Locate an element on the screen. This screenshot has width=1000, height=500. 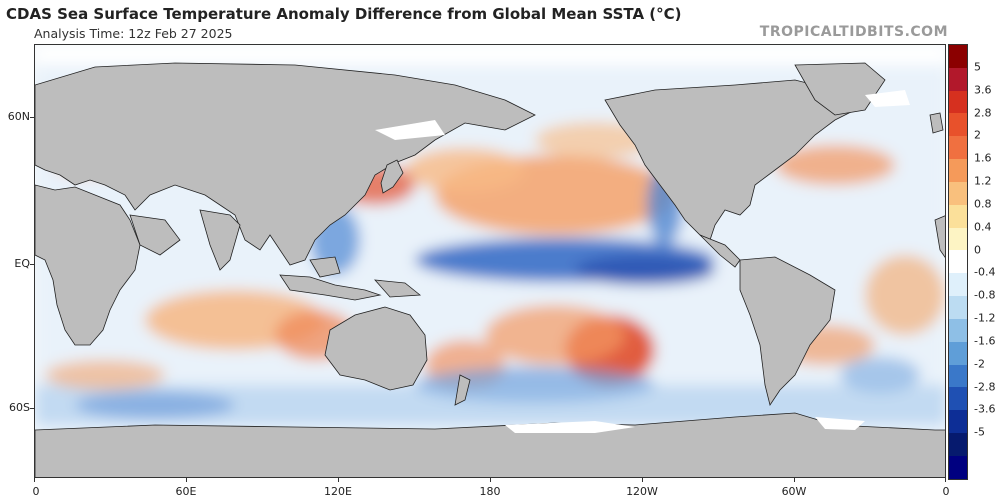
landmass-australia is located at coordinates (376, 348).